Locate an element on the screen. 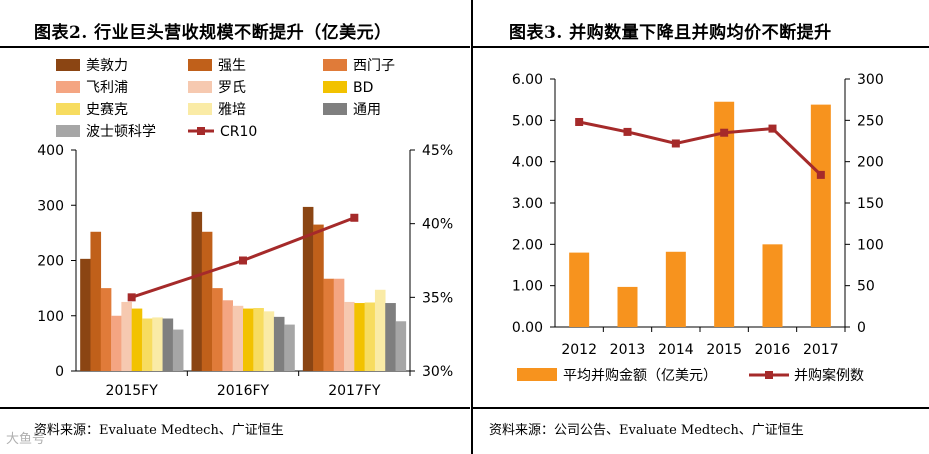 Image resolution: width=929 pixels, height=454 pixels. x-tick-label: 2012 is located at coordinates (579, 350).